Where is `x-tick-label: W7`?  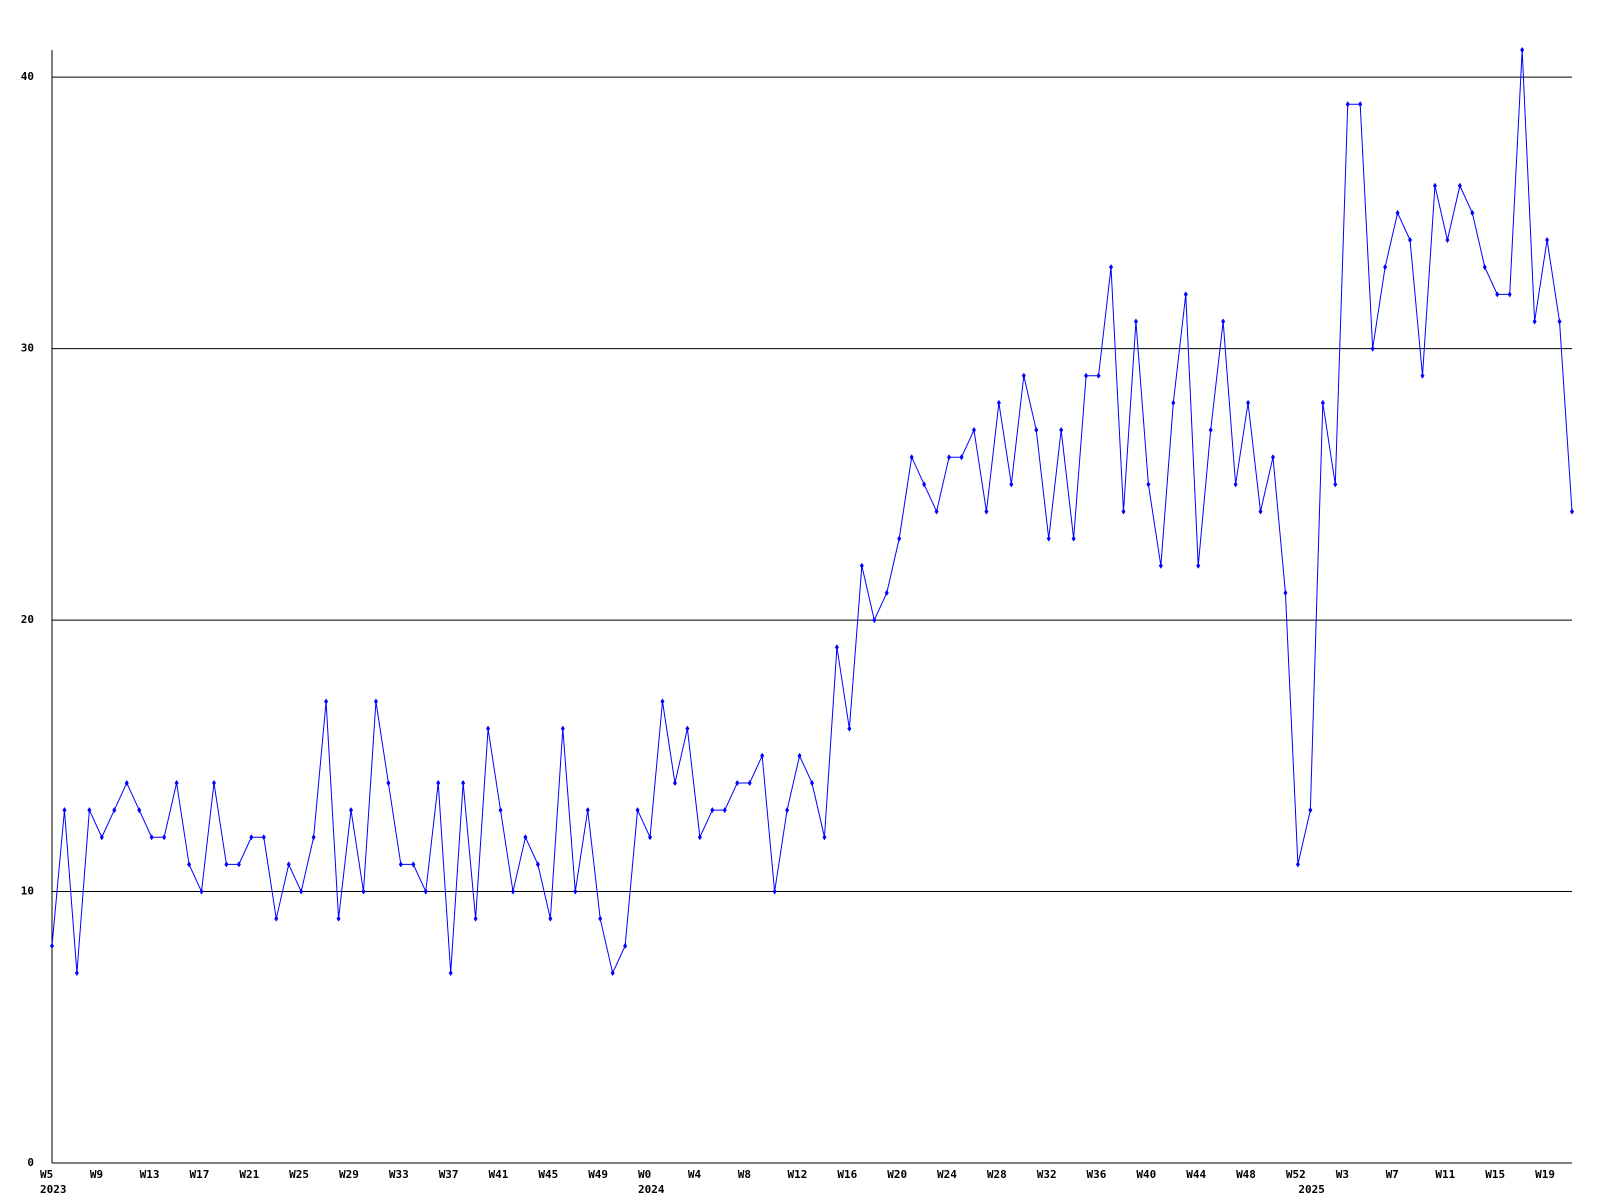
x-tick-label: W7 is located at coordinates (1392, 1174).